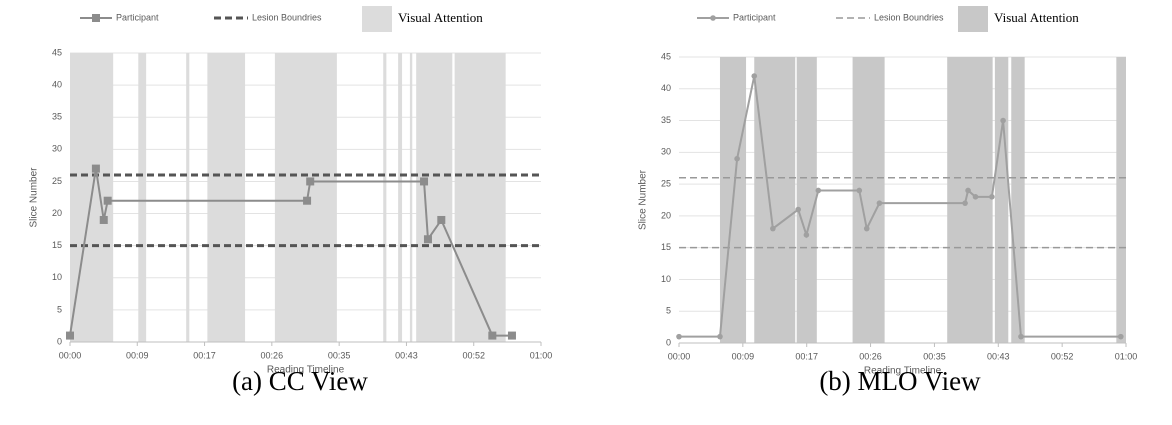  What do you see at coordinates (900, 381) in the screenshot?
I see `caption: (b) MLO View` at bounding box center [900, 381].